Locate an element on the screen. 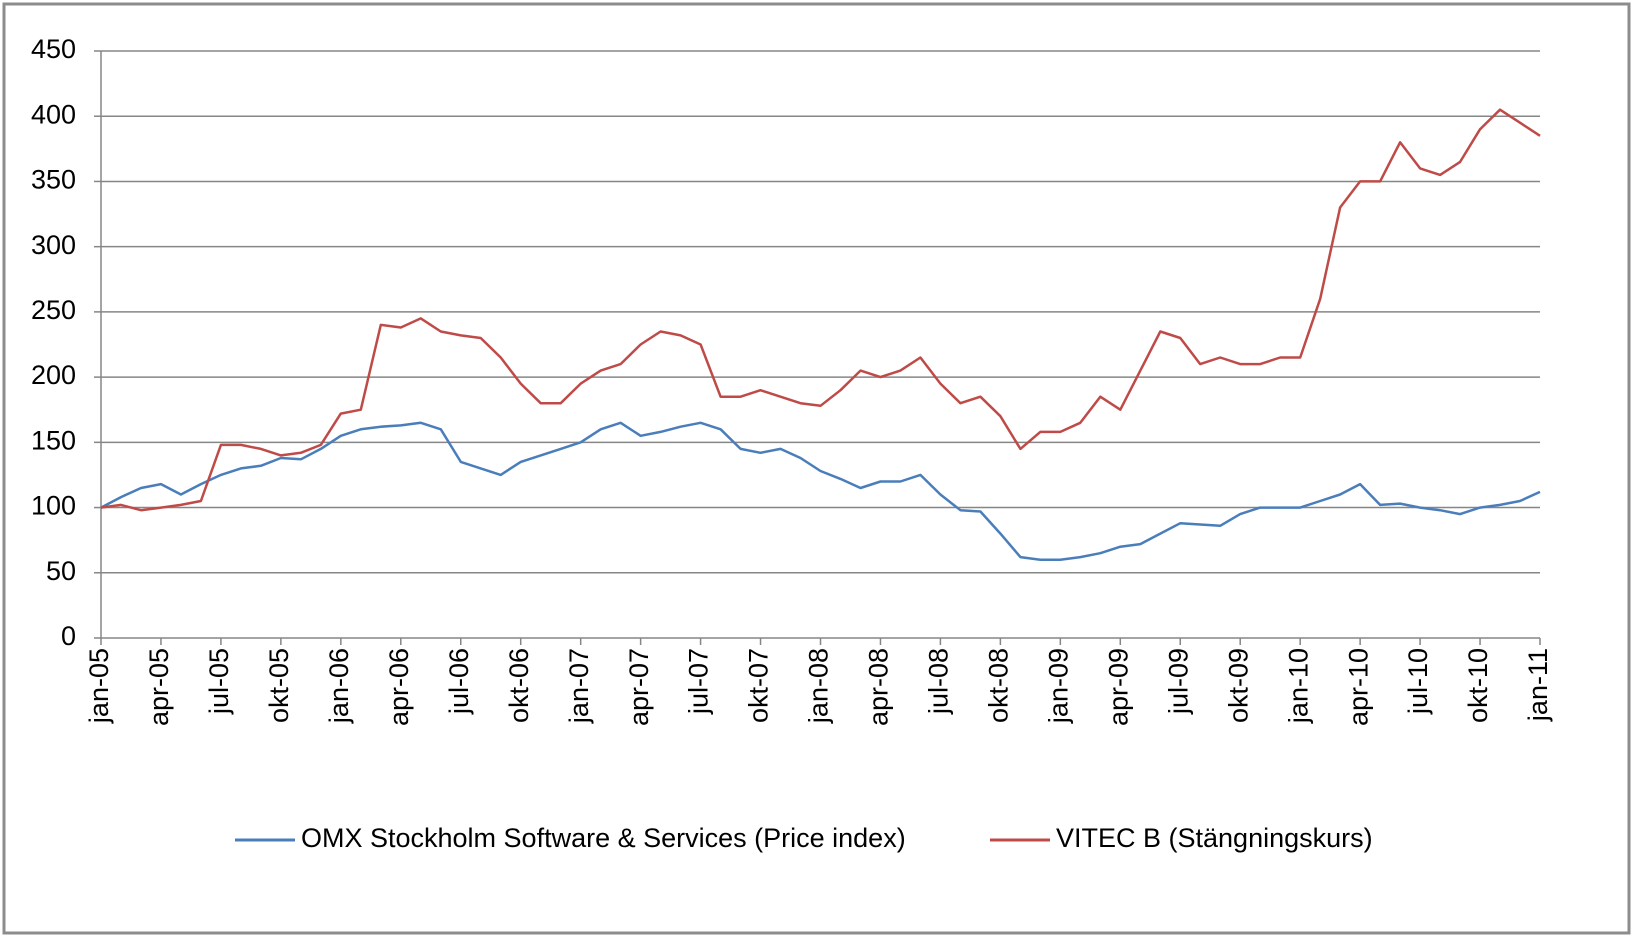 The width and height of the screenshot is (1633, 937). y-tick-label: 450 is located at coordinates (53, 49).